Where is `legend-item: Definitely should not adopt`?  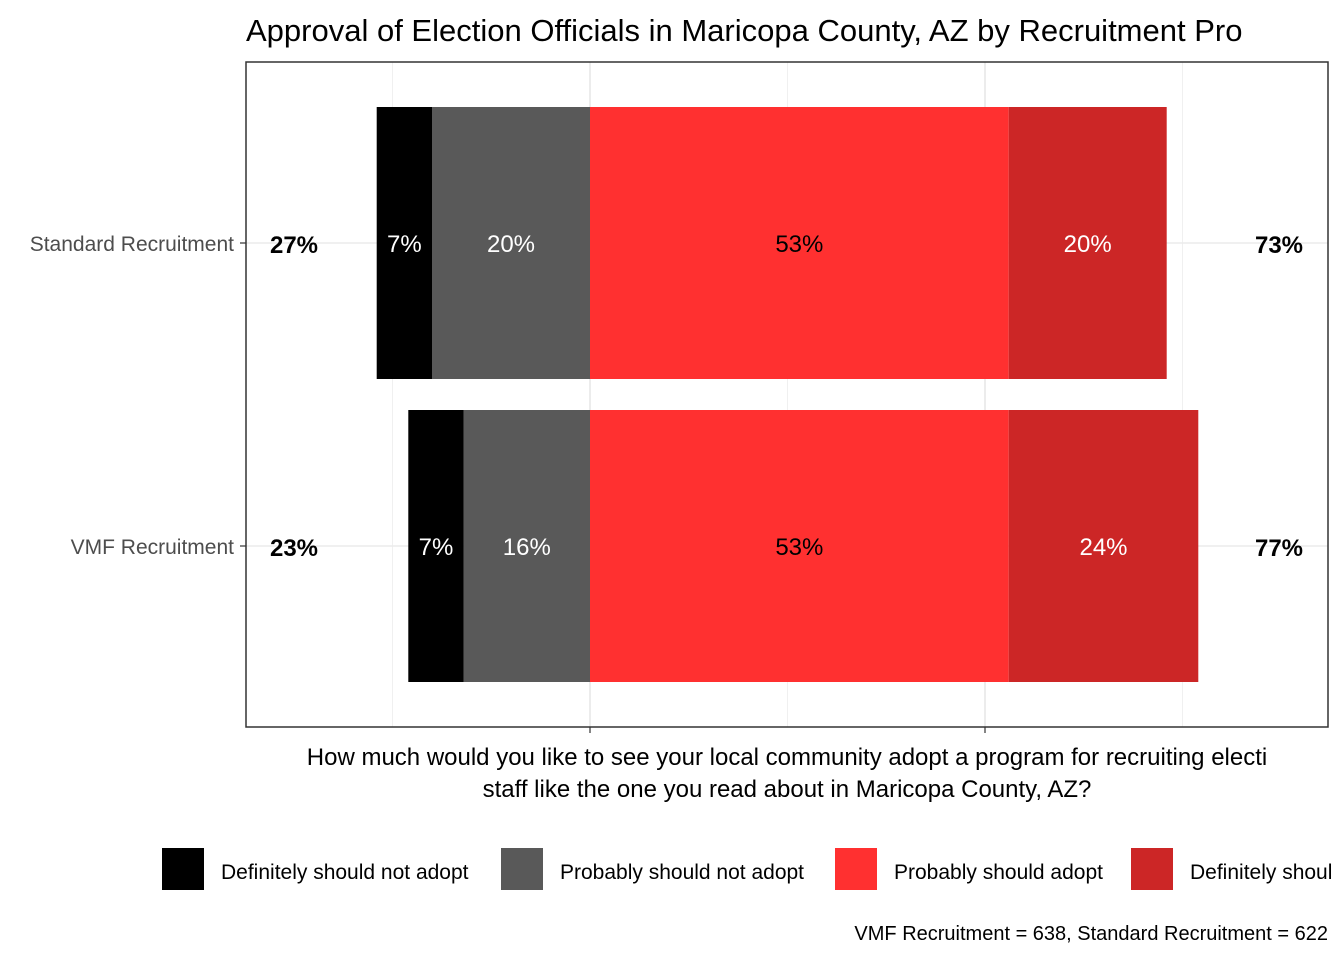
legend-item: Definitely should not adopt is located at coordinates (315, 869).